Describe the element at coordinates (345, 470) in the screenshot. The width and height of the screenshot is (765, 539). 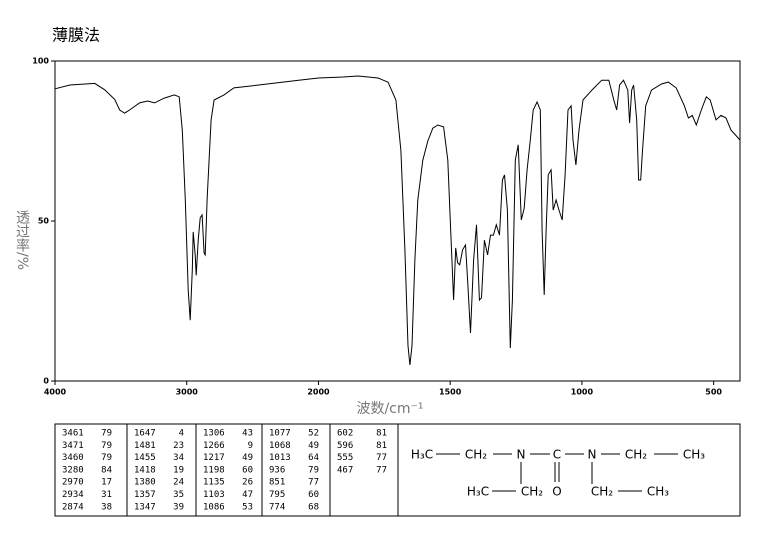
I see `peak-wavenumber: 467` at that location.